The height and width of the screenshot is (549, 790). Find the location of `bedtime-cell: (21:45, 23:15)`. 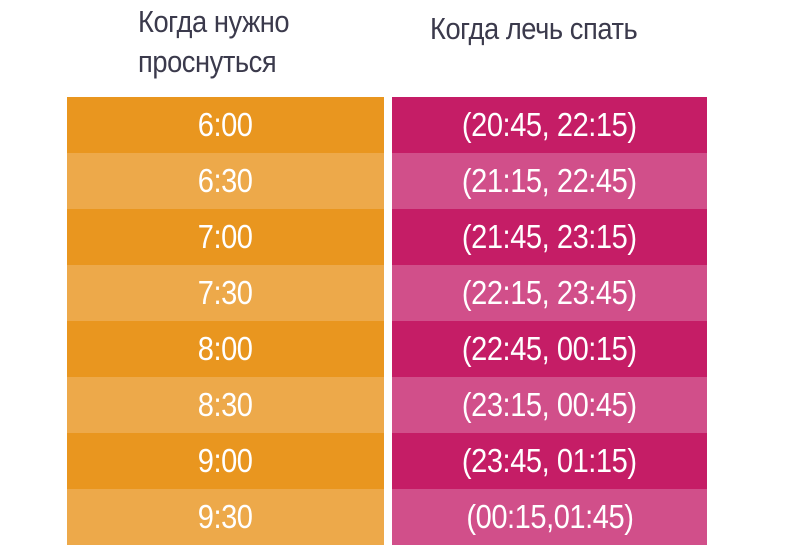

bedtime-cell: (21:45, 23:15) is located at coordinates (549, 237).